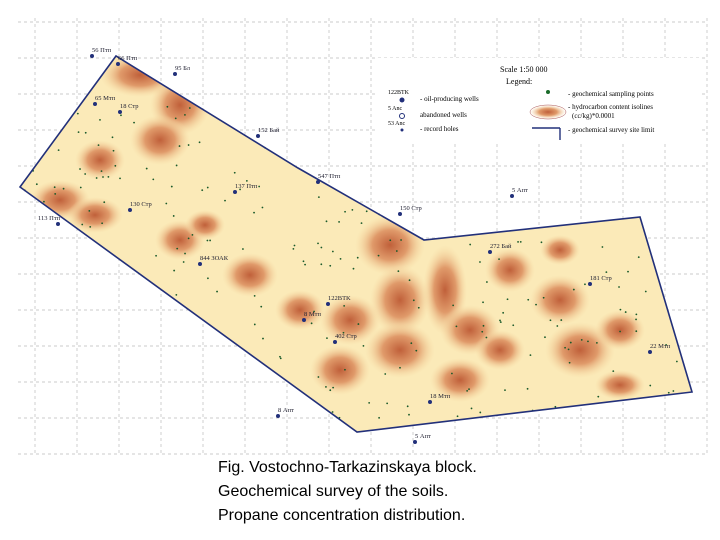 The width and height of the screenshot is (720, 540). What do you see at coordinates (286, 410) in the screenshot?
I see `well-label: 8 Апт` at bounding box center [286, 410].